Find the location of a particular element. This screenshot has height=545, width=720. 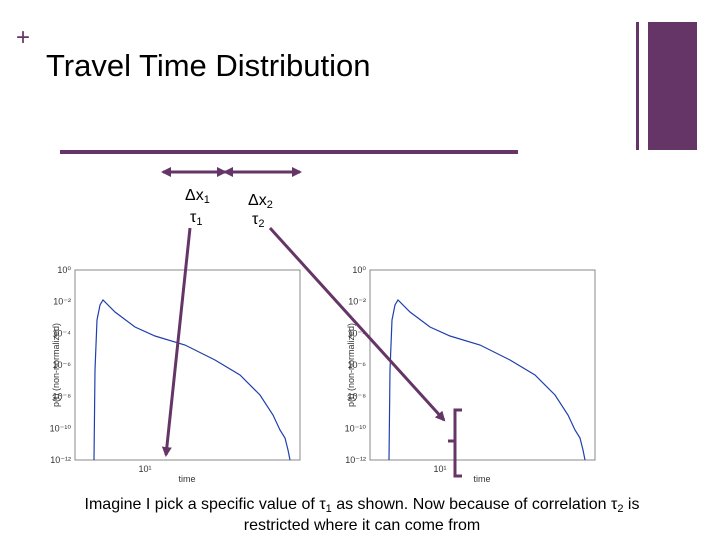

accent-bar is located at coordinates (672, 86).